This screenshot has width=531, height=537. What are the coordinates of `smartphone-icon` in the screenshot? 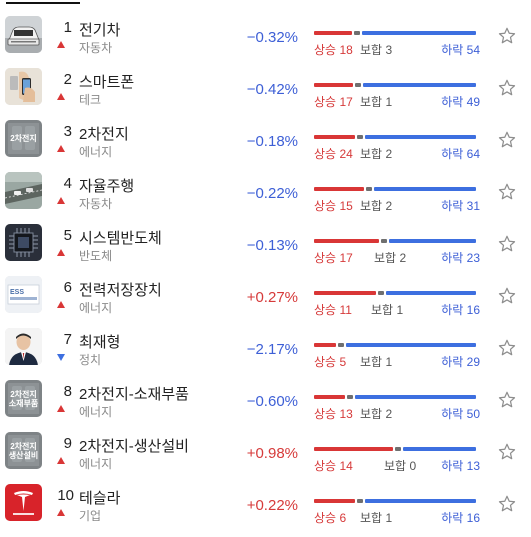 It's located at (23, 86).